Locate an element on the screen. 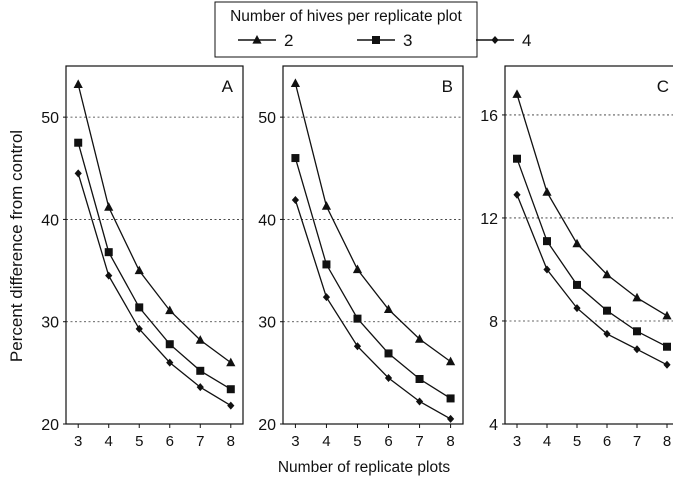  y-tick-label: 16 is located at coordinates (489, 116).